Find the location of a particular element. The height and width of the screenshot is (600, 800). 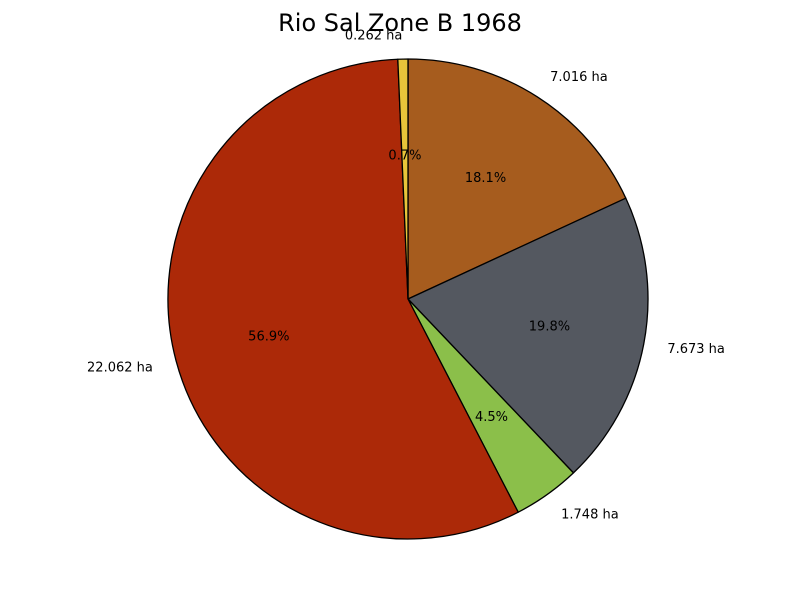

chart-title: Rio Sal Zone B 1968 is located at coordinates (400, 23).